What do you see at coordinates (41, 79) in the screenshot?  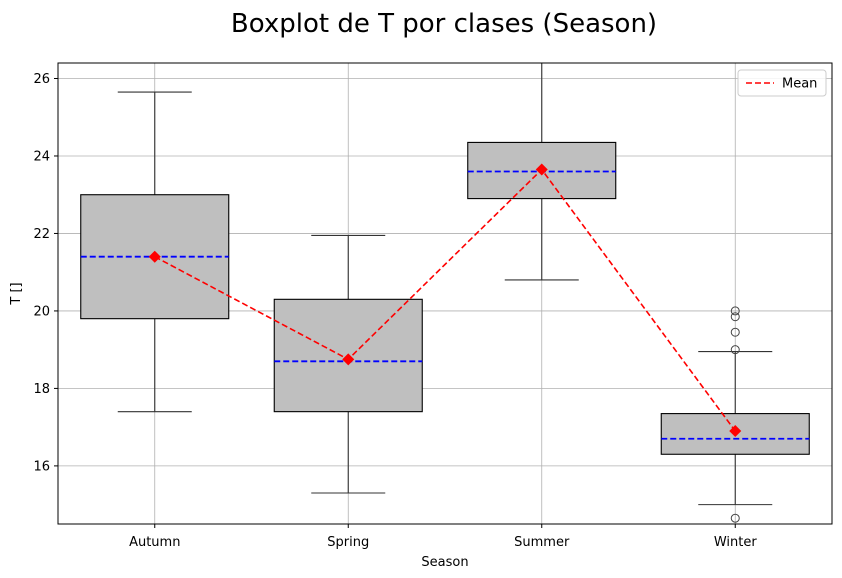 I see `y-tick-label: 26` at bounding box center [41, 79].